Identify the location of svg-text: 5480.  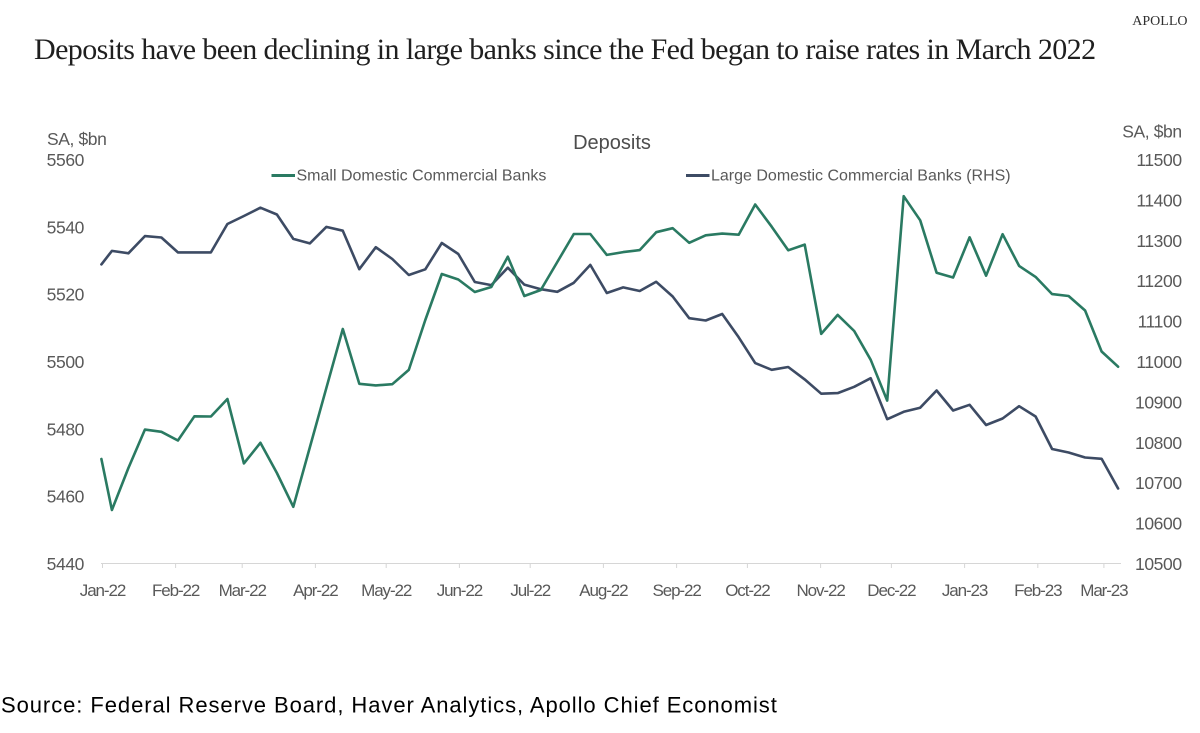
(66, 429).